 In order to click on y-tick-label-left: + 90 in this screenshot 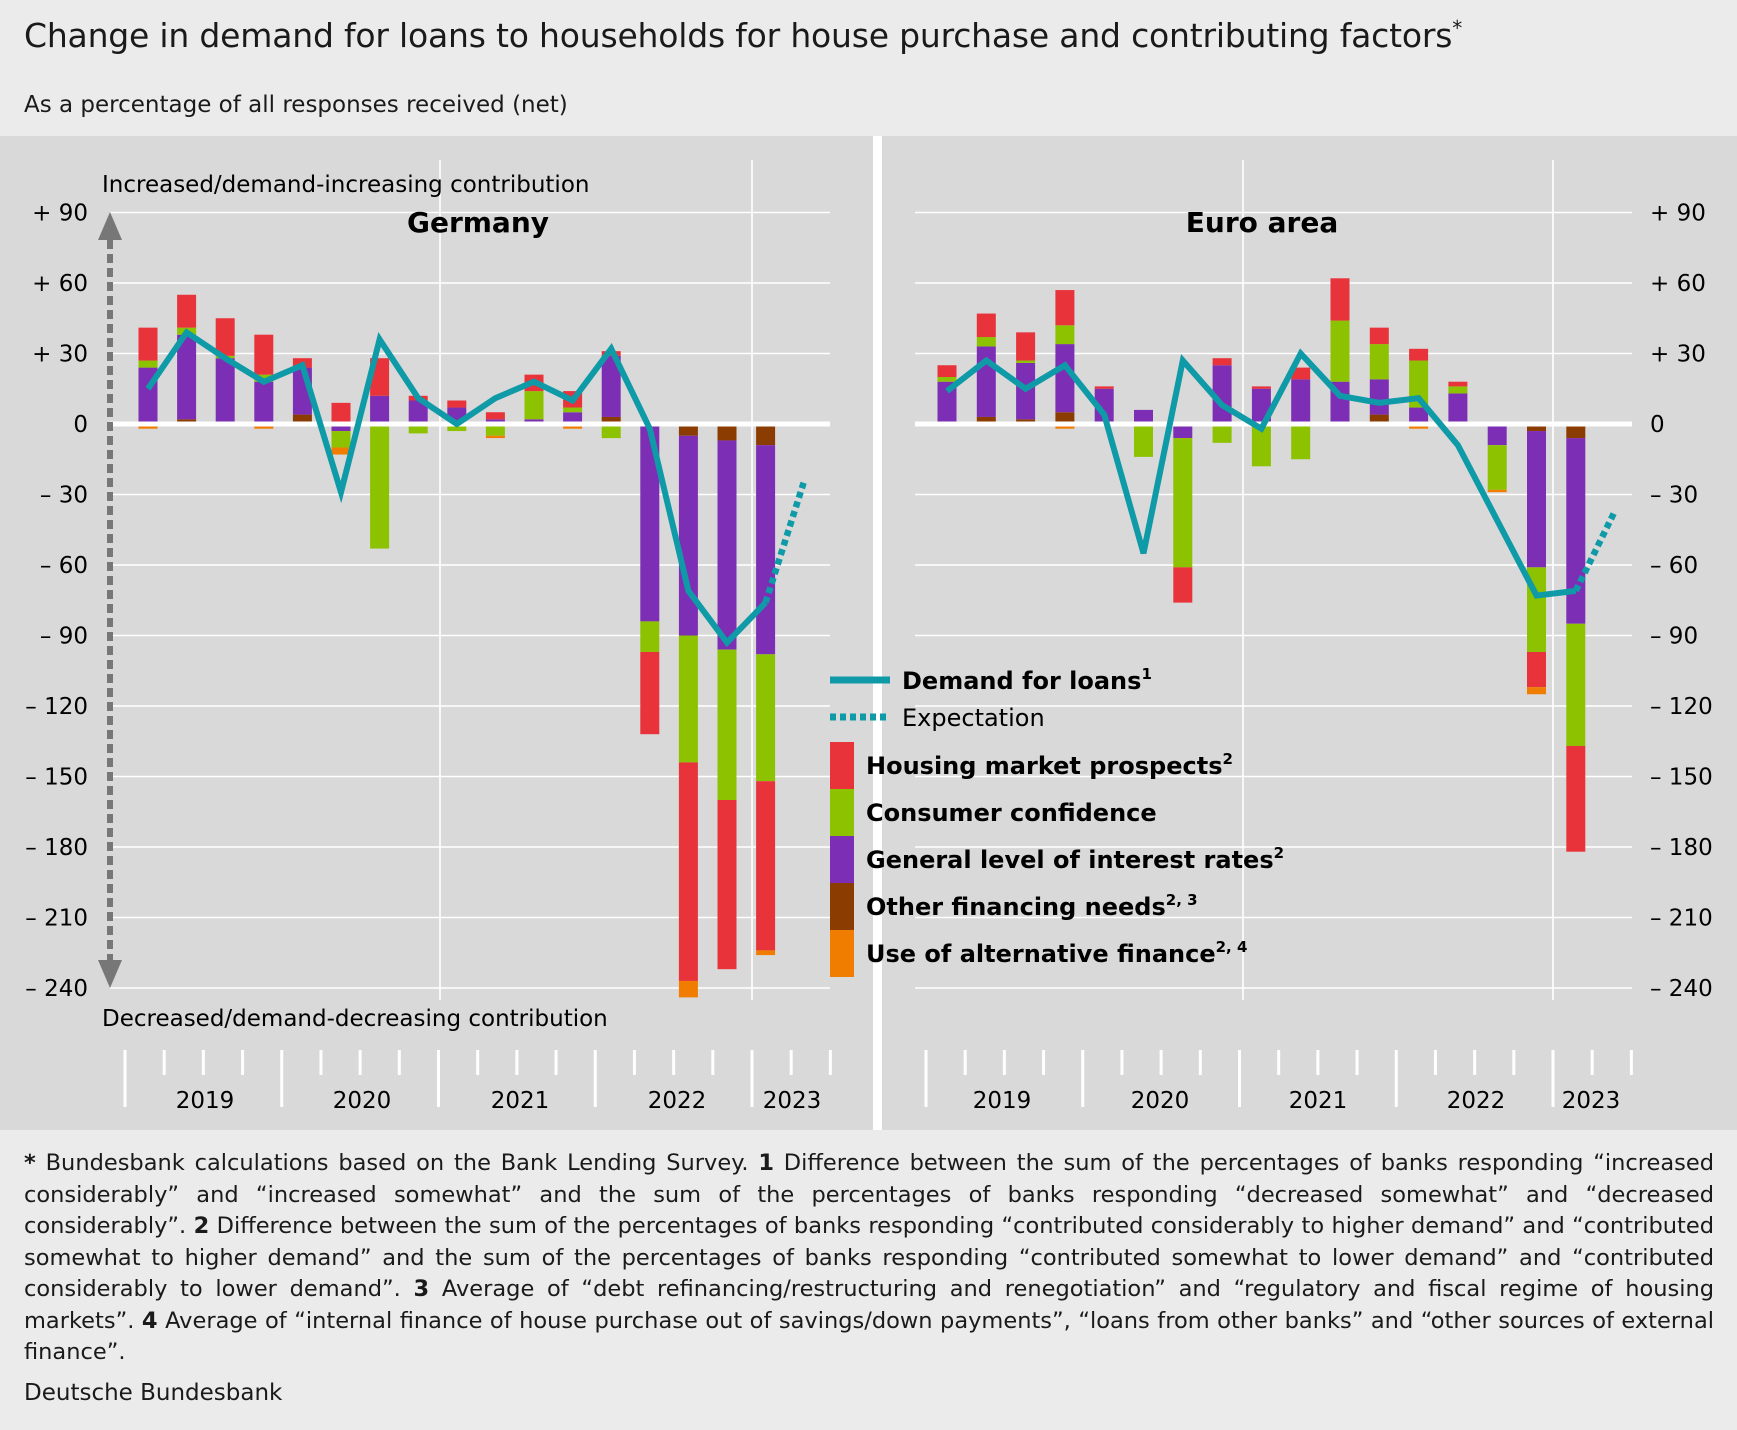, I will do `click(60, 214)`.